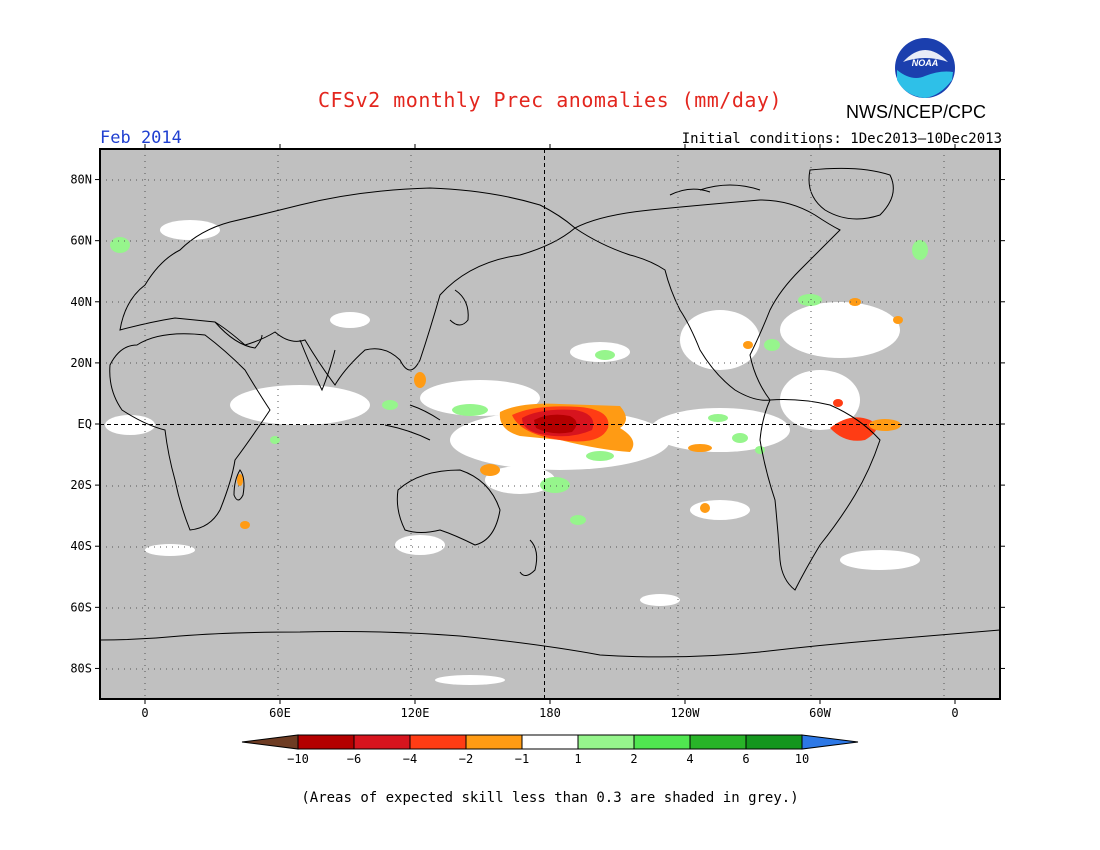 This screenshot has height=850, width=1100. I want to click on initial-conditions: Initial conditions: 1Dec2013–10Dec2013, so click(841, 139).